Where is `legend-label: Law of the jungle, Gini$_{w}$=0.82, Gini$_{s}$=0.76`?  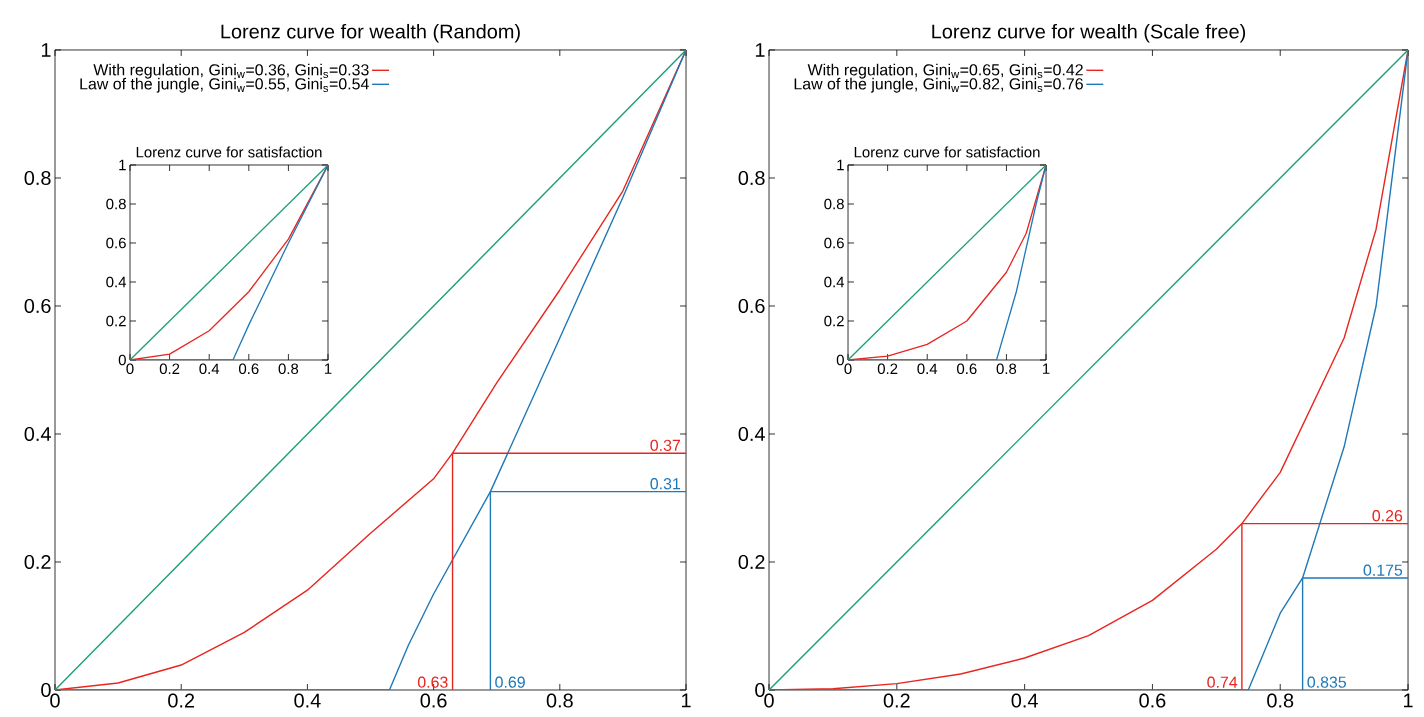
legend-label: Law of the jungle, Gini$_{w}$=0.82, Gini$_{s}$=0.76 is located at coordinates (938, 85).